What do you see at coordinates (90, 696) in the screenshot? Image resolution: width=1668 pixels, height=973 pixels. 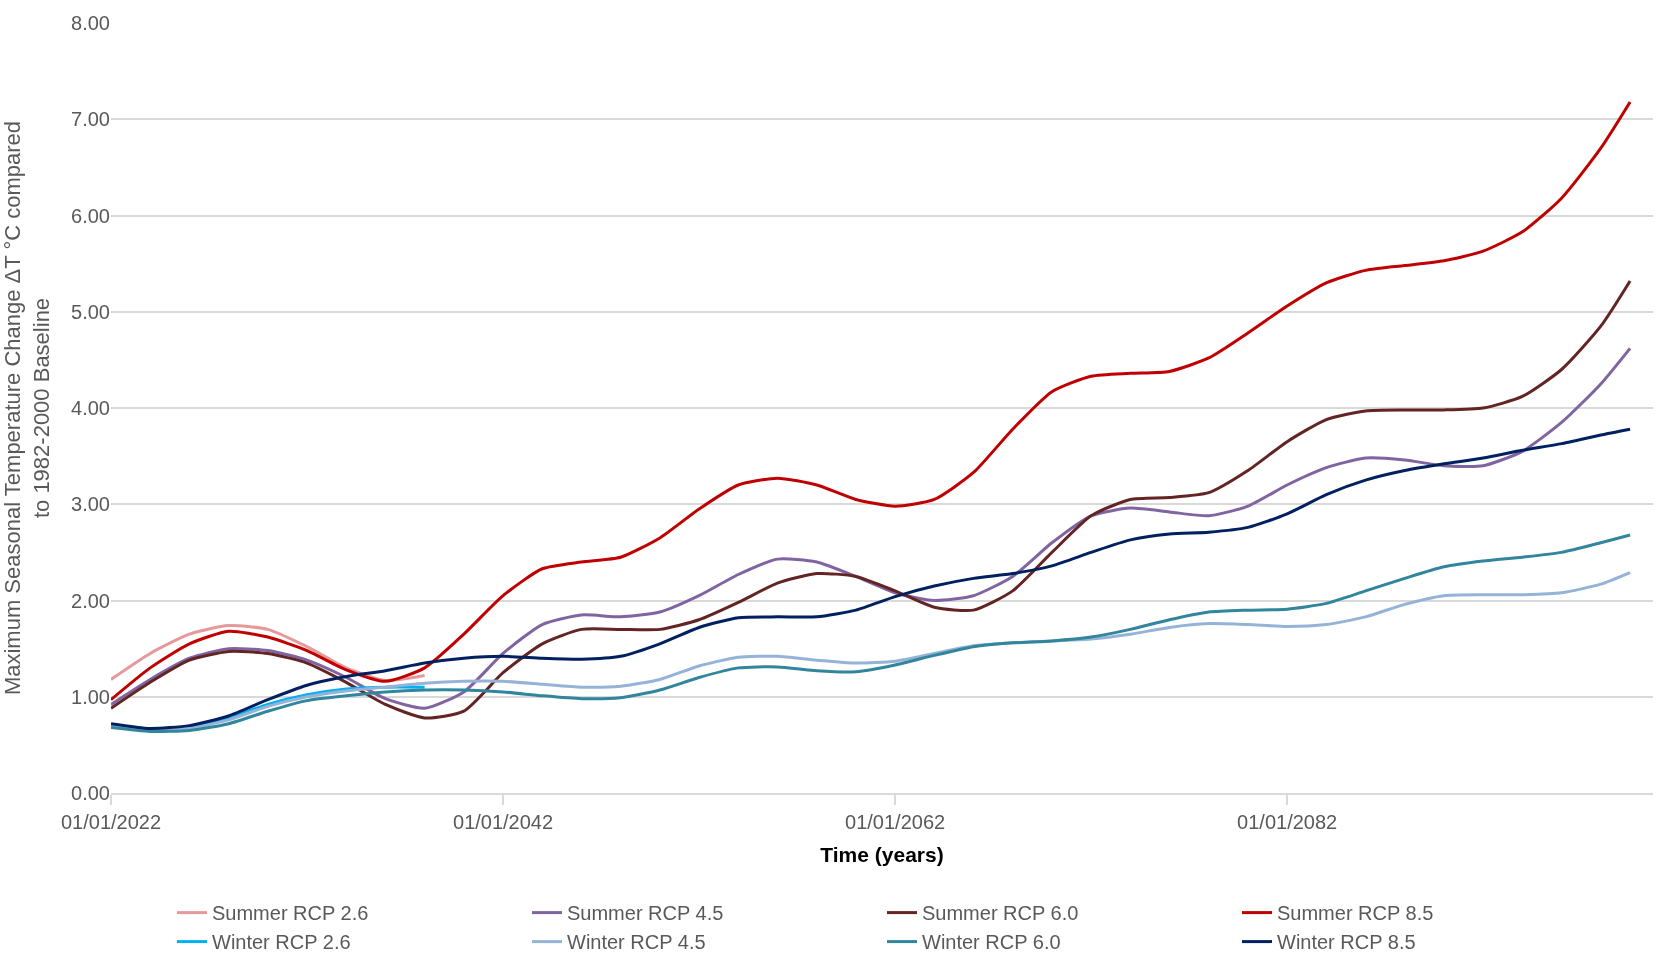 I see `y-tick-label: 1.00` at bounding box center [90, 696].